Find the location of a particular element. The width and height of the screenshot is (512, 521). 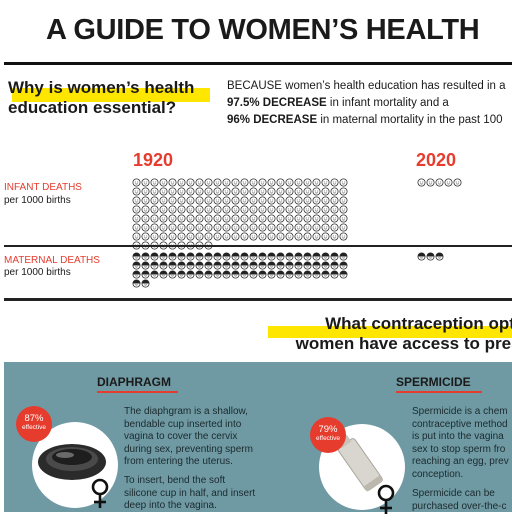

diaphragm-desc-line: The diaphgram is a shallow, is located at coordinates (186, 411).